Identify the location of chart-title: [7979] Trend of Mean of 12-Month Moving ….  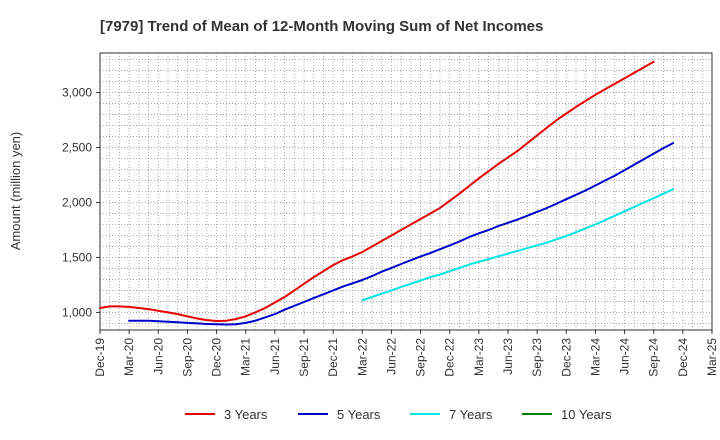
(321, 26).